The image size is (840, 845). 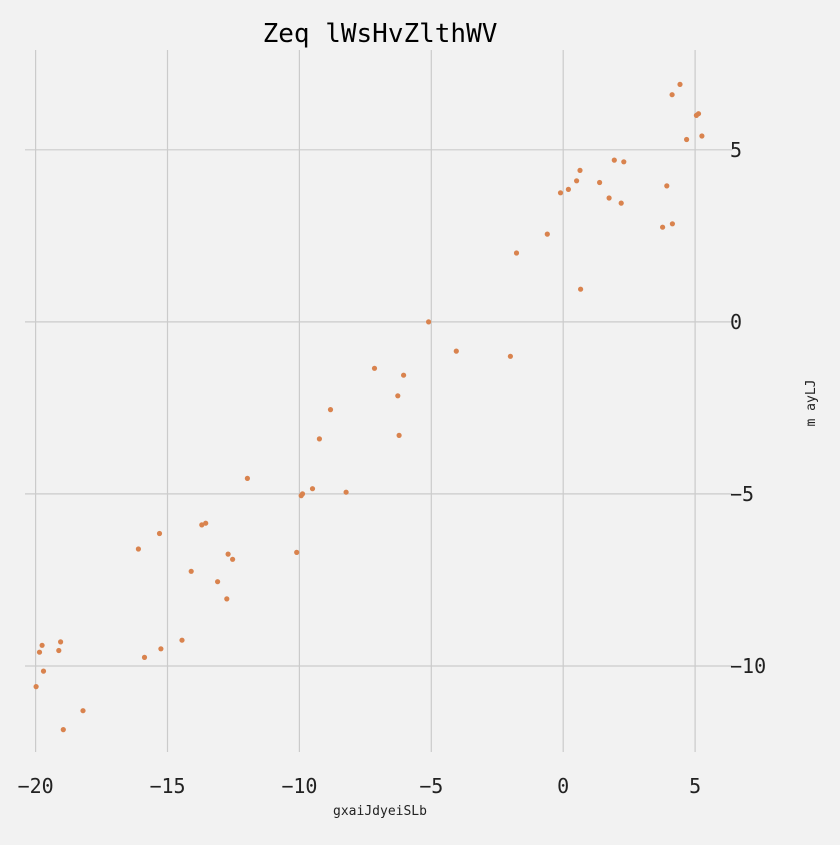 I want to click on x-tick-label: −15, so click(x=167, y=786).